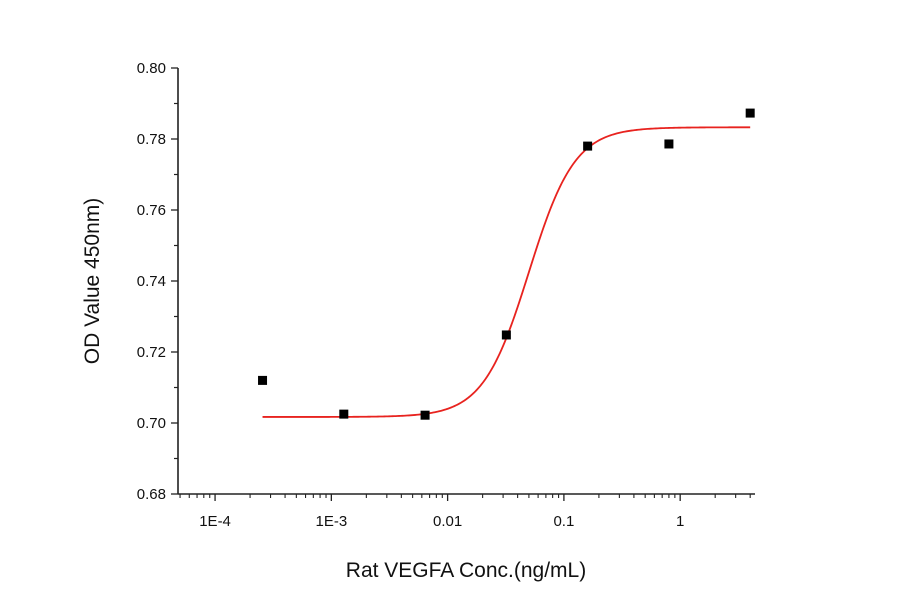  Describe the element at coordinates (151, 281) in the screenshot. I see `y-tick-label: 0.74` at that location.